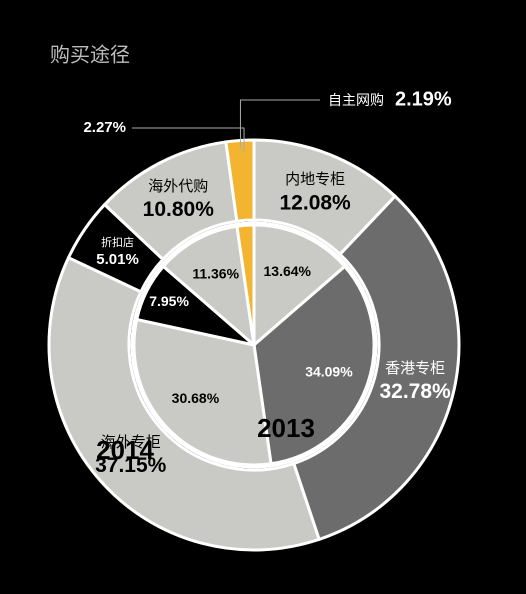 This screenshot has height=594, width=526. Describe the element at coordinates (288, 271) in the screenshot. I see `value-label: 13.64%` at that location.